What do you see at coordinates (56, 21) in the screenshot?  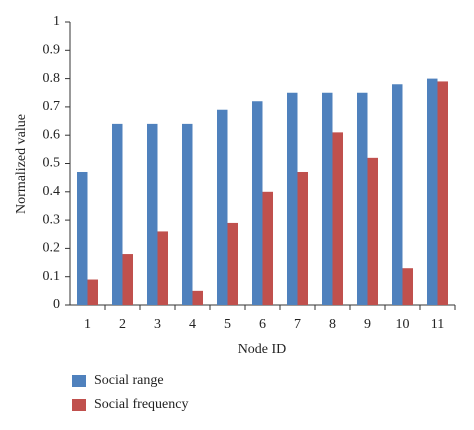 I see `y-tick-label: 1` at bounding box center [56, 21].